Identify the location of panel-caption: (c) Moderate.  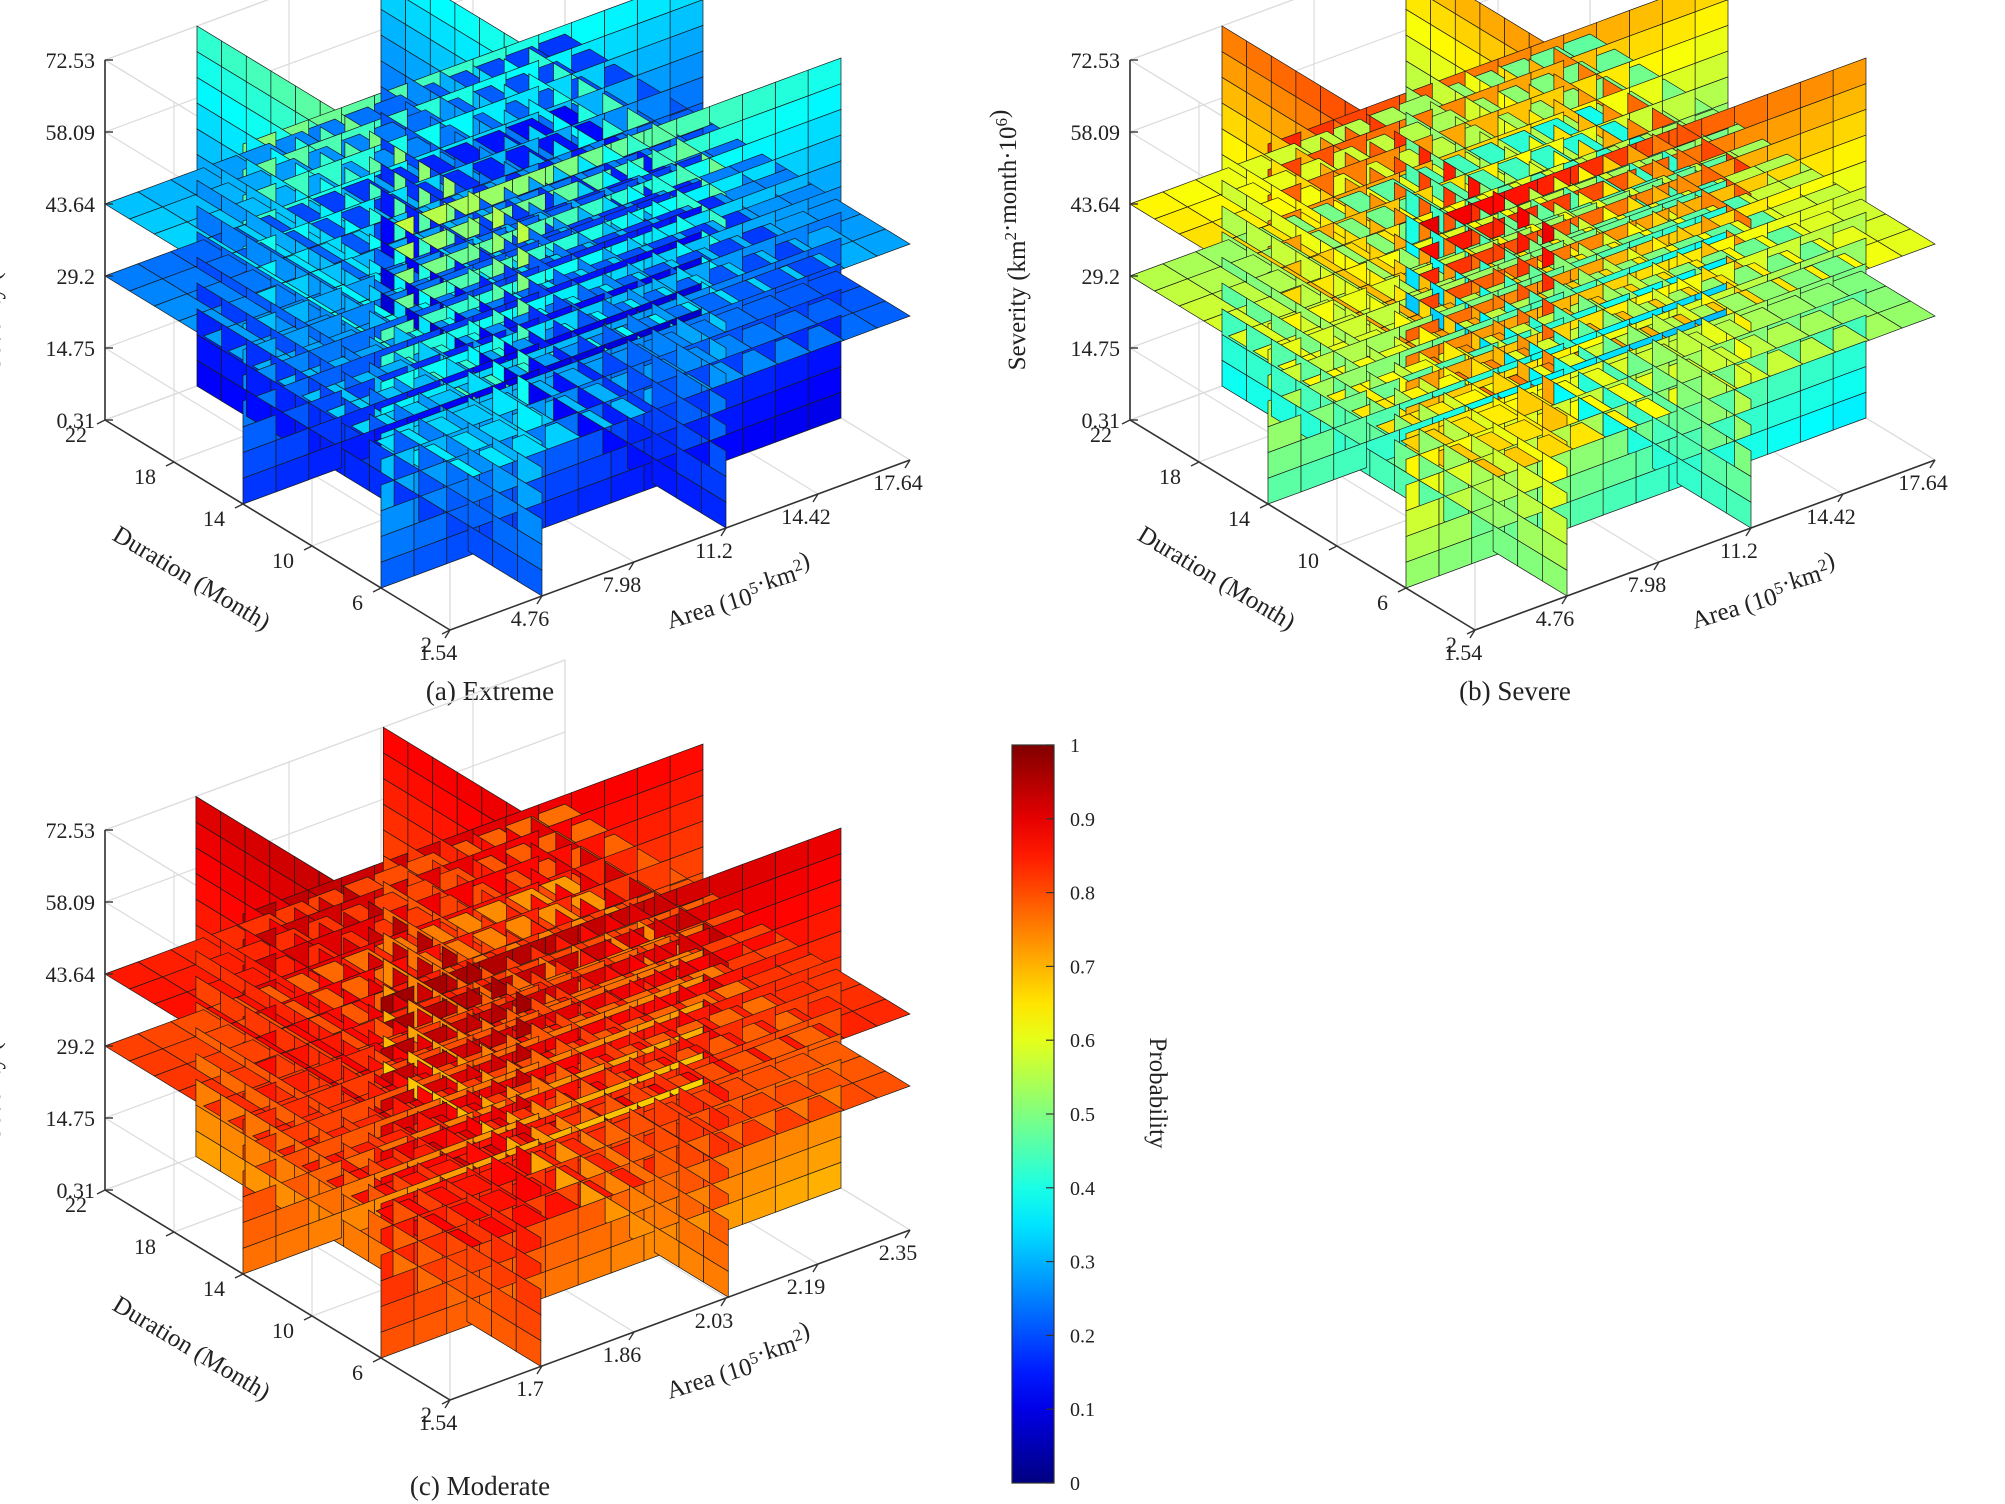
(480, 1486).